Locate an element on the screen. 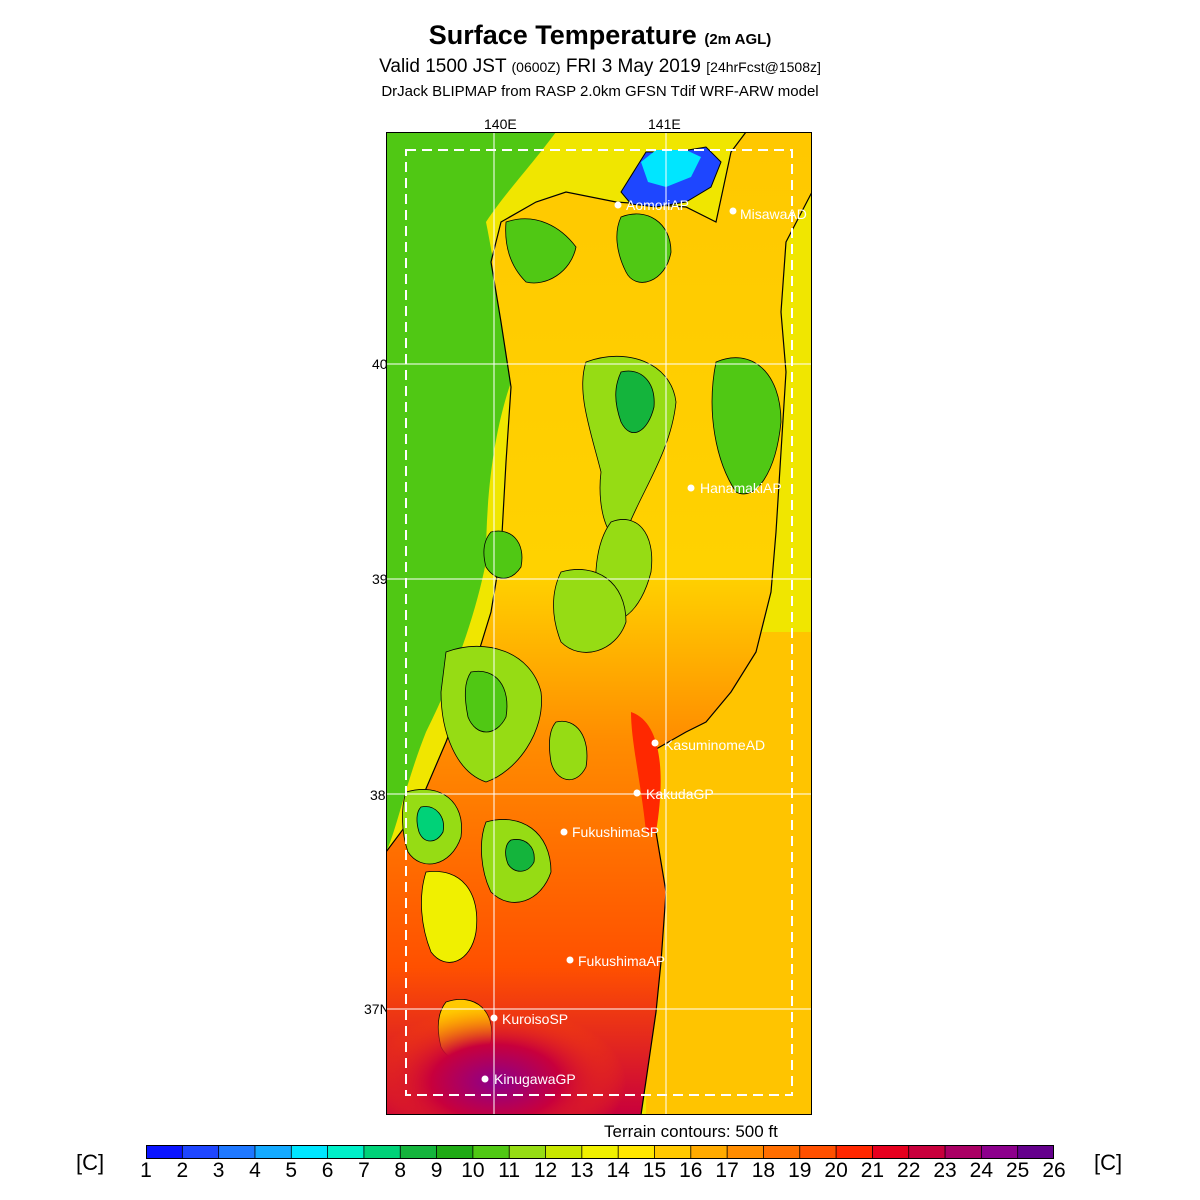 This screenshot has width=1200, height=1200. colorbar-tick-label: 21 is located at coordinates (872, 1170).